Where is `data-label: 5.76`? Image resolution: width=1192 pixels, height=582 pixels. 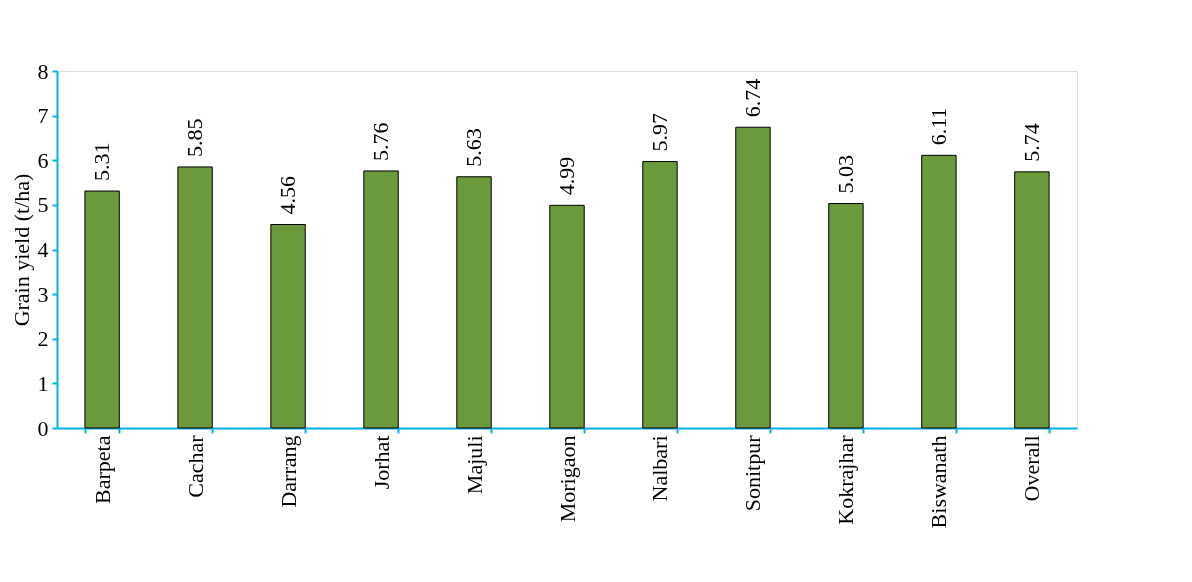
data-label: 5.76 is located at coordinates (381, 141).